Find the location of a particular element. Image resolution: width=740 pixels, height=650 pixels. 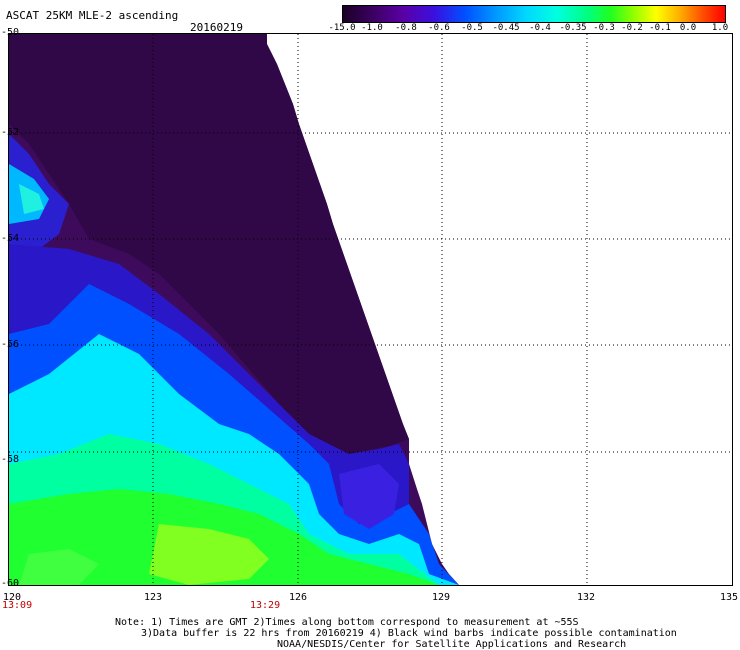

lon-label: 120 is located at coordinates (12, 597).